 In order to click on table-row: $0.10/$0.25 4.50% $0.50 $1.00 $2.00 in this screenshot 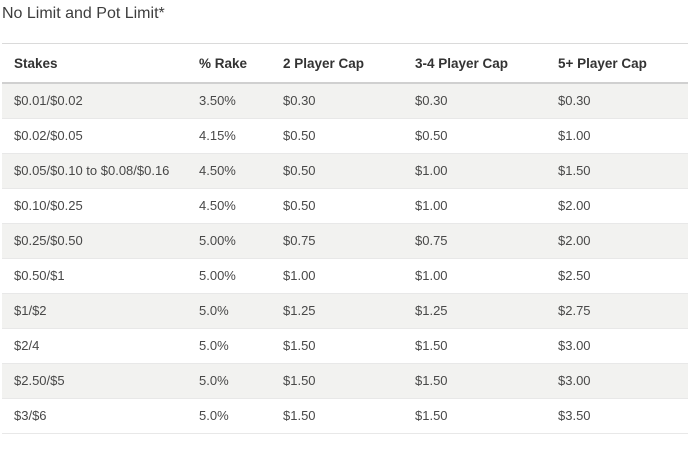, I will do `click(345, 206)`.